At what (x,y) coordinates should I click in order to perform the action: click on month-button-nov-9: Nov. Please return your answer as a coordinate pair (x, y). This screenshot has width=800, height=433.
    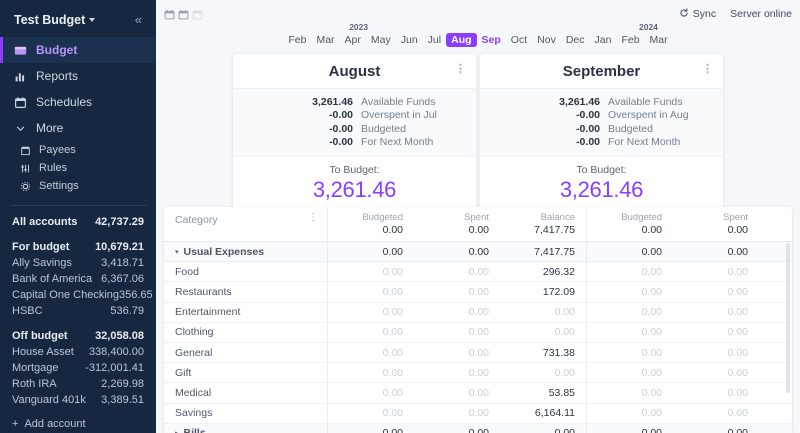
    Looking at the image, I should click on (546, 40).